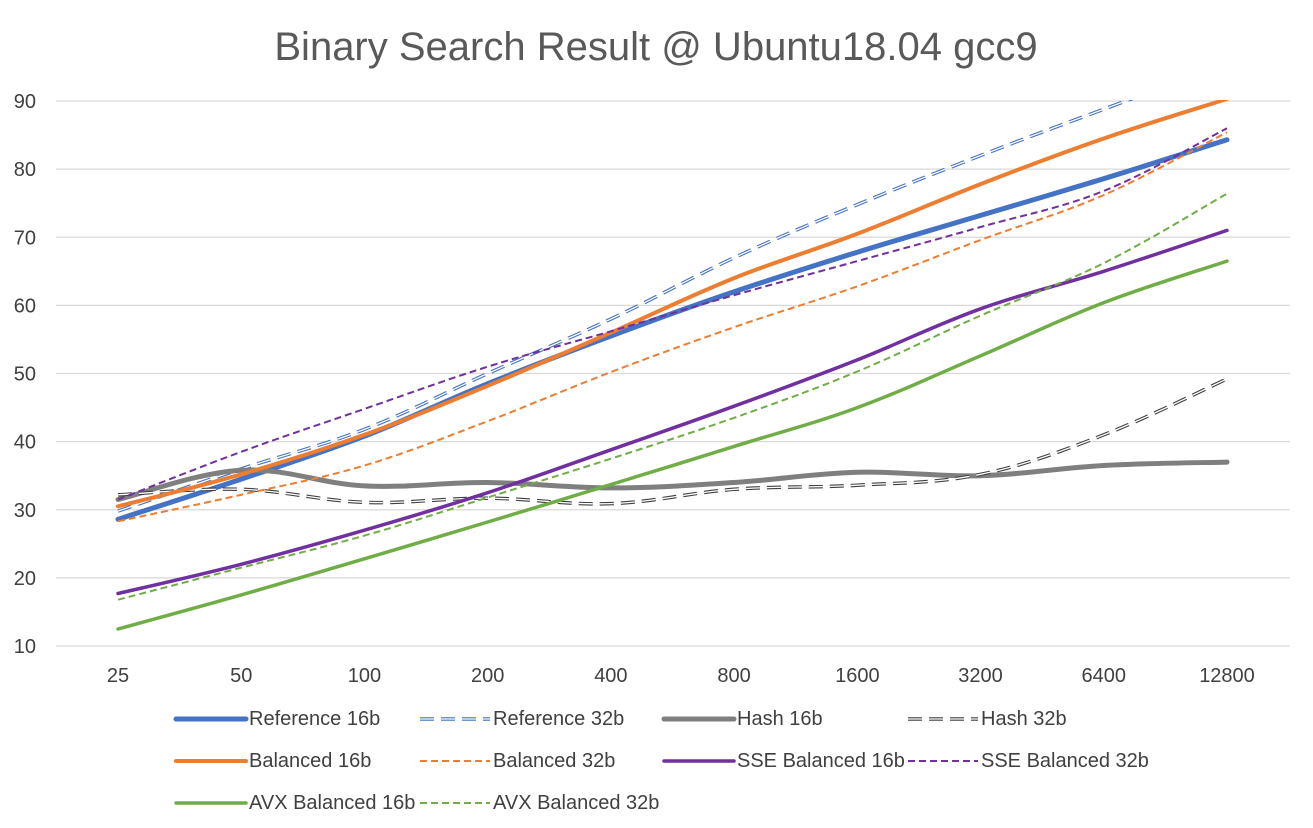 The width and height of the screenshot is (1313, 828). Describe the element at coordinates (241, 676) in the screenshot. I see `x-tick-label: 50` at that location.